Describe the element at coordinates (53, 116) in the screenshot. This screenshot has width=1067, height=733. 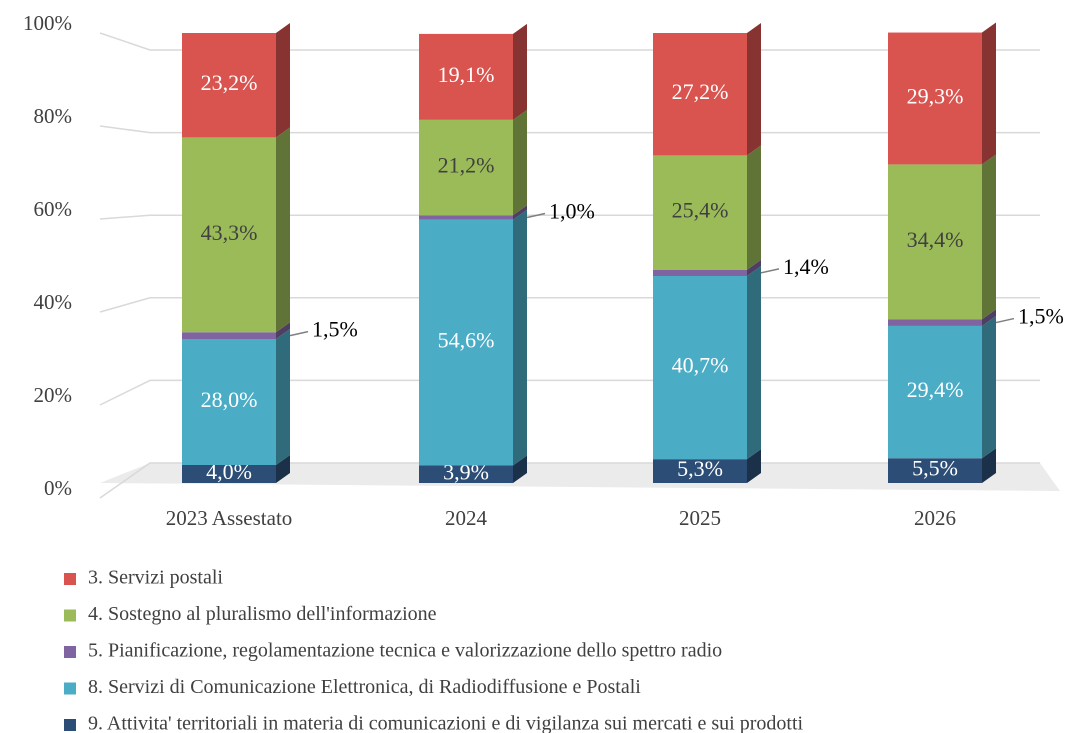
I see `y-tick-label: 80%` at that location.